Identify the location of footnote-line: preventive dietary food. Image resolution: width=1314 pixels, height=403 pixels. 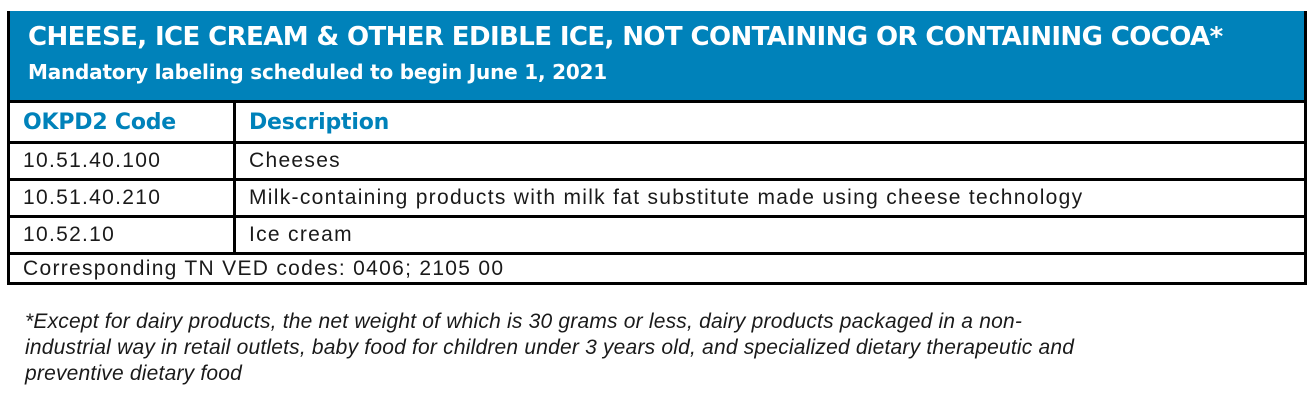
(134, 373).